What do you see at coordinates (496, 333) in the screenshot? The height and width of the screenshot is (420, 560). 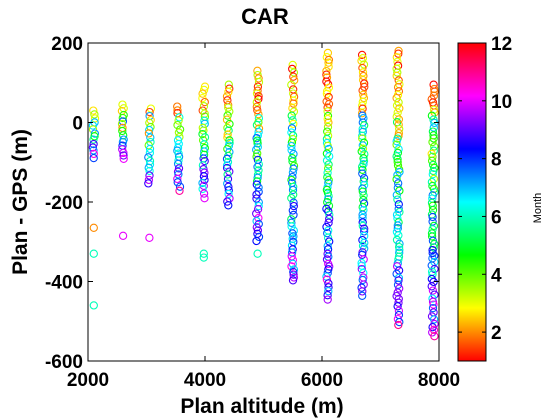 I see `colorbar-tick-label: 2` at bounding box center [496, 333].